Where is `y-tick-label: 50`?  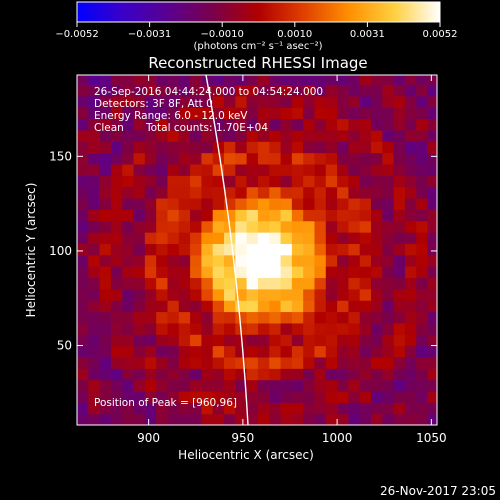
y-tick-label: 50 is located at coordinates (64, 346).